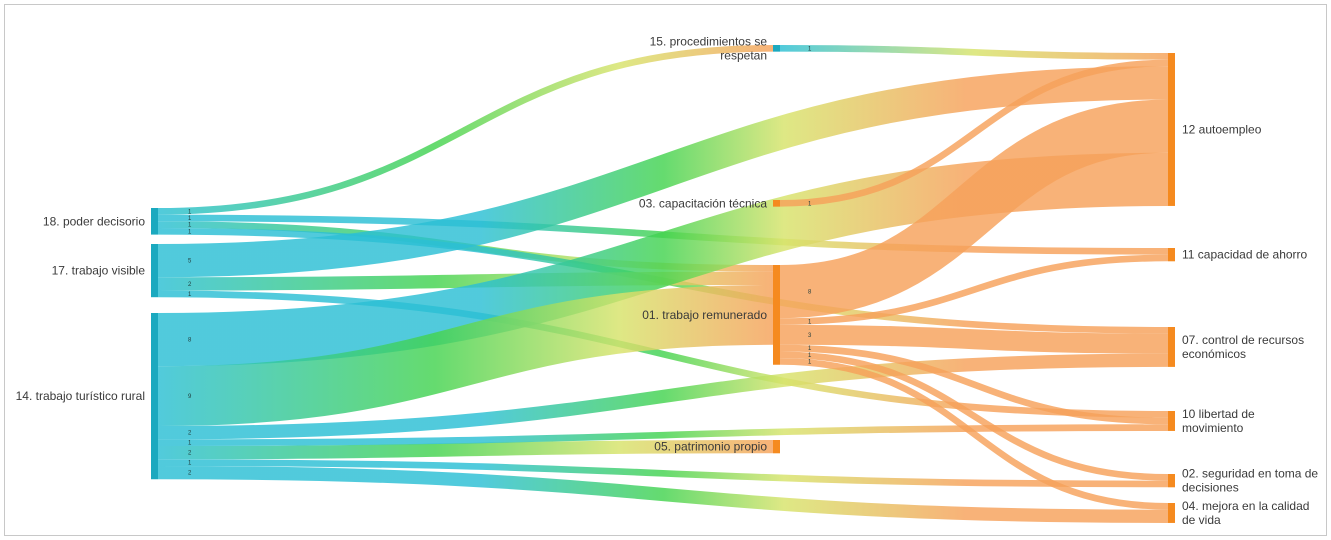 This screenshot has width=1331, height=540. I want to click on node-label-n12: 12 autoempleo, so click(1222, 129).